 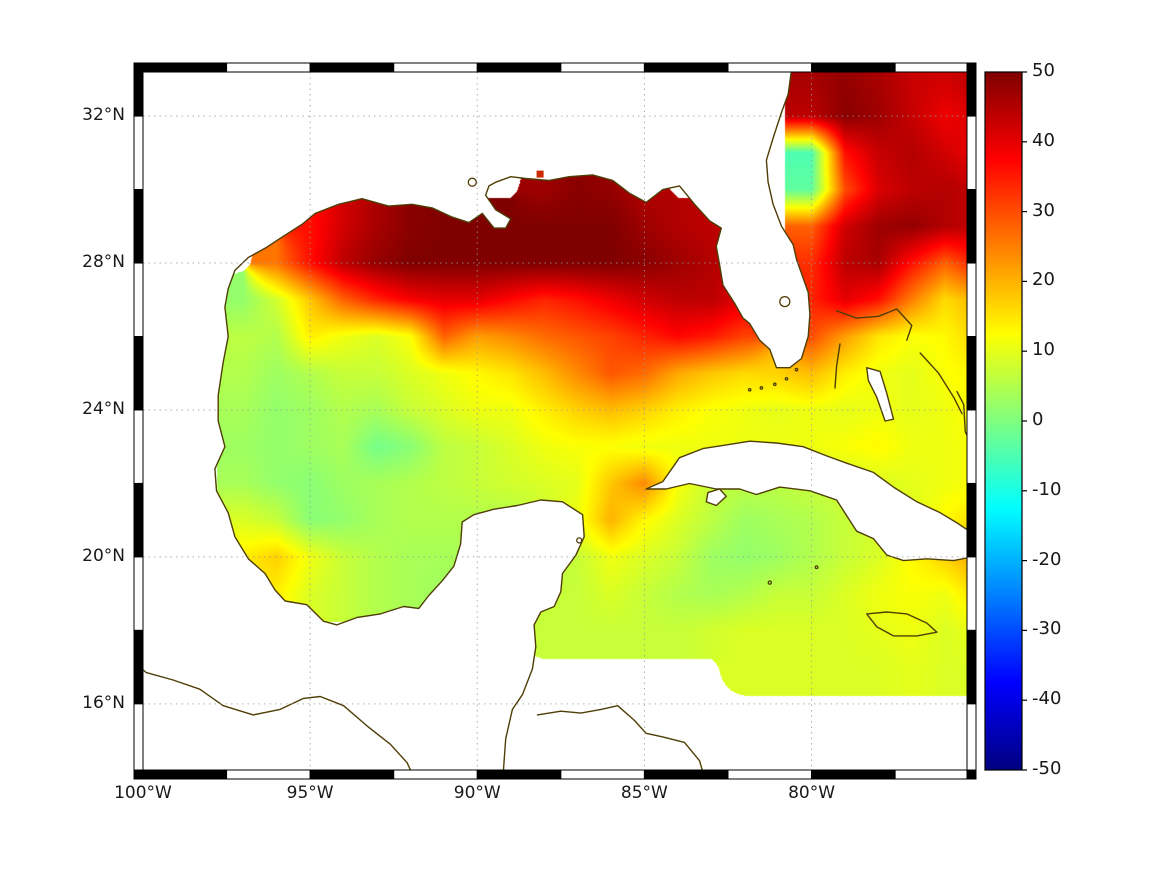 I want to click on y-tick-label: 20°N, so click(x=103, y=555).